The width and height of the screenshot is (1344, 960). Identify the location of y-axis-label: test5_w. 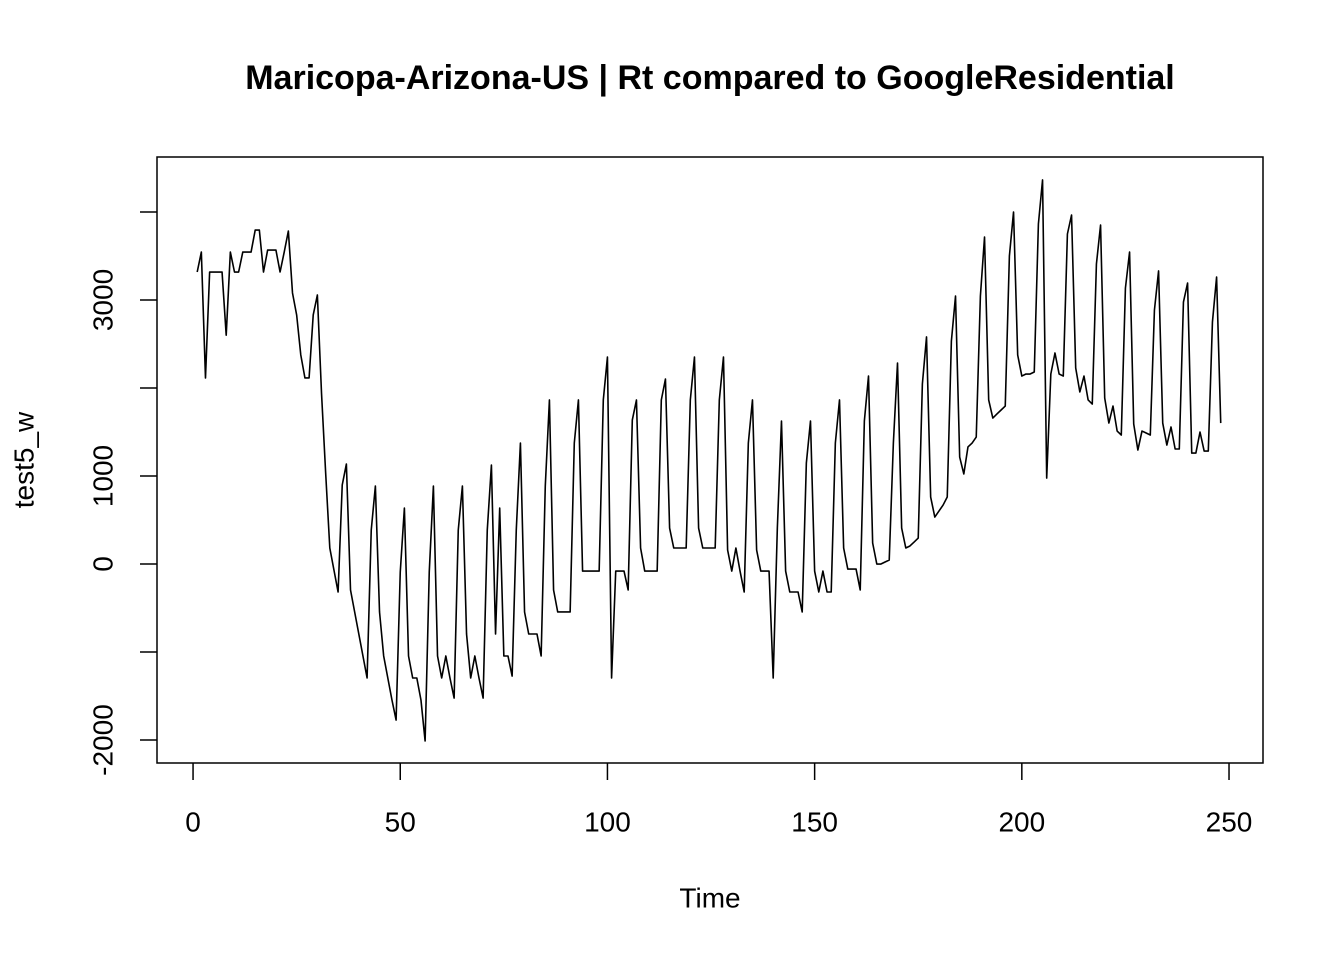
(23, 459).